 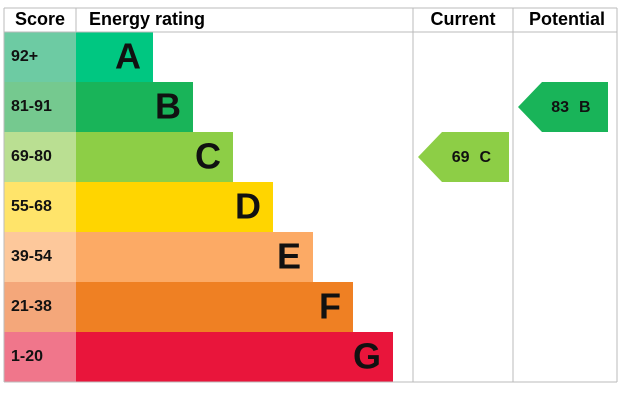 What do you see at coordinates (31, 256) in the screenshot?
I see `score-label: 39-54` at bounding box center [31, 256].